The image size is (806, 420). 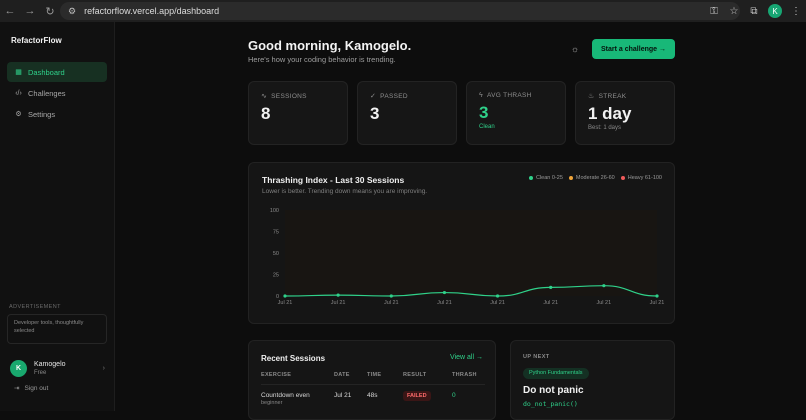 What do you see at coordinates (342, 375) in the screenshot?
I see `column-header: DATE` at bounding box center [342, 375].